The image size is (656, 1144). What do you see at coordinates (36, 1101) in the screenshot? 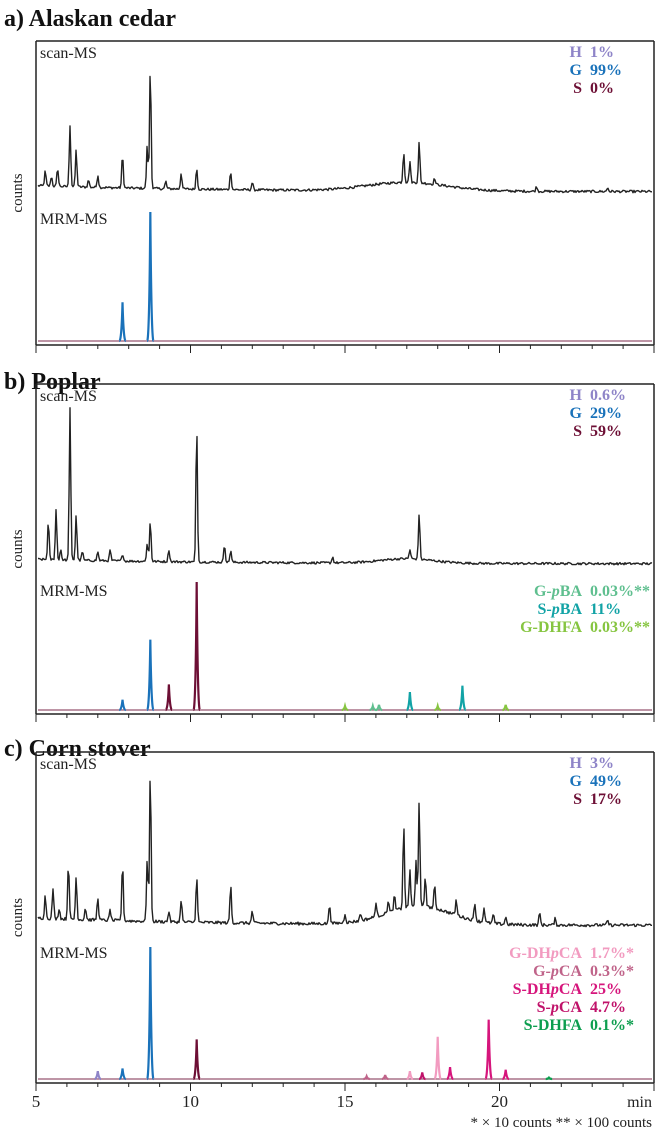
I see `x-tick-label: 5` at bounding box center [36, 1101].